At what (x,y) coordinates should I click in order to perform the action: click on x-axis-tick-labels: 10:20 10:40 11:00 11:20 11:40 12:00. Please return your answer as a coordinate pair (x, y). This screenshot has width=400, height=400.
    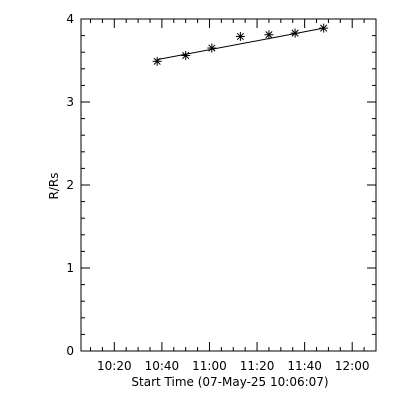
    Looking at the image, I should click on (233, 366).